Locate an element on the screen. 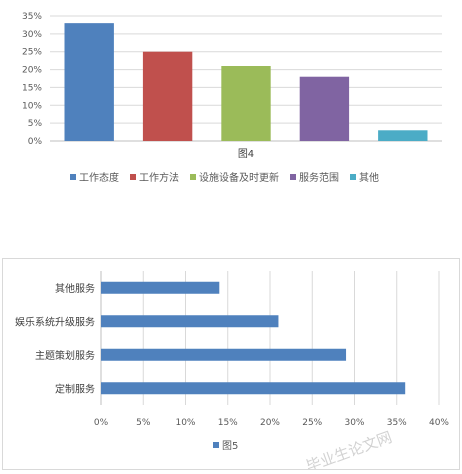 Image resolution: width=462 pixels, height=474 pixels. legend-label: 设施设备及时更新 is located at coordinates (239, 177).